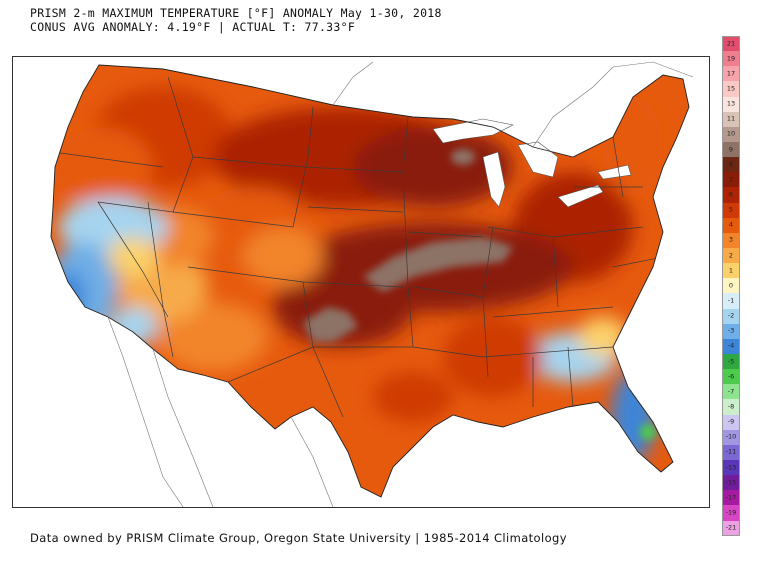 Image resolution: width=770 pixels, height=575 pixels. I want to click on legend-swatch: -13, so click(731, 467).